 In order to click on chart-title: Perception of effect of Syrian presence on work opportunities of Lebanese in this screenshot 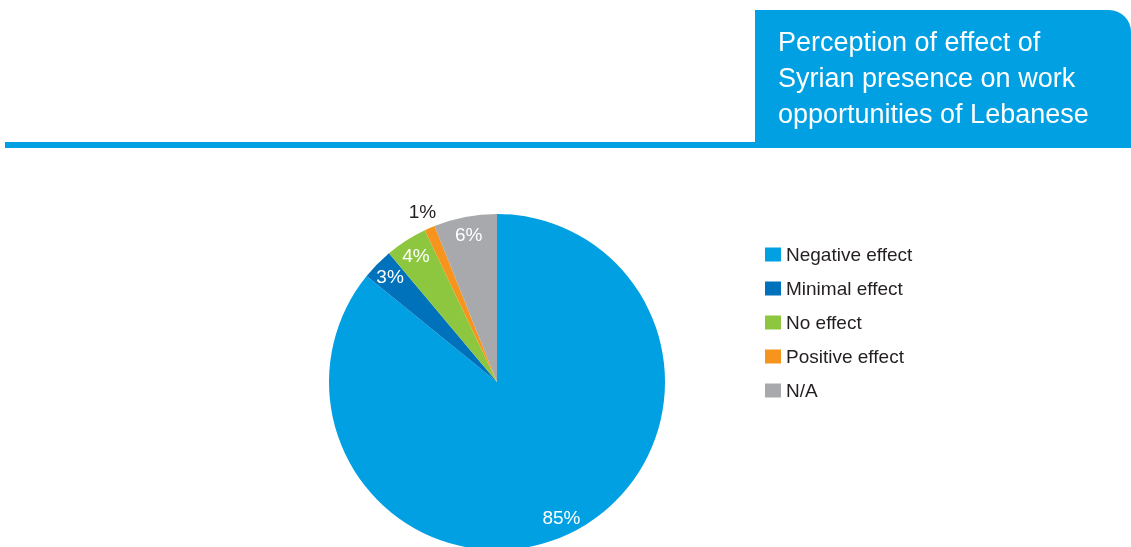, I will do `click(943, 79)`.